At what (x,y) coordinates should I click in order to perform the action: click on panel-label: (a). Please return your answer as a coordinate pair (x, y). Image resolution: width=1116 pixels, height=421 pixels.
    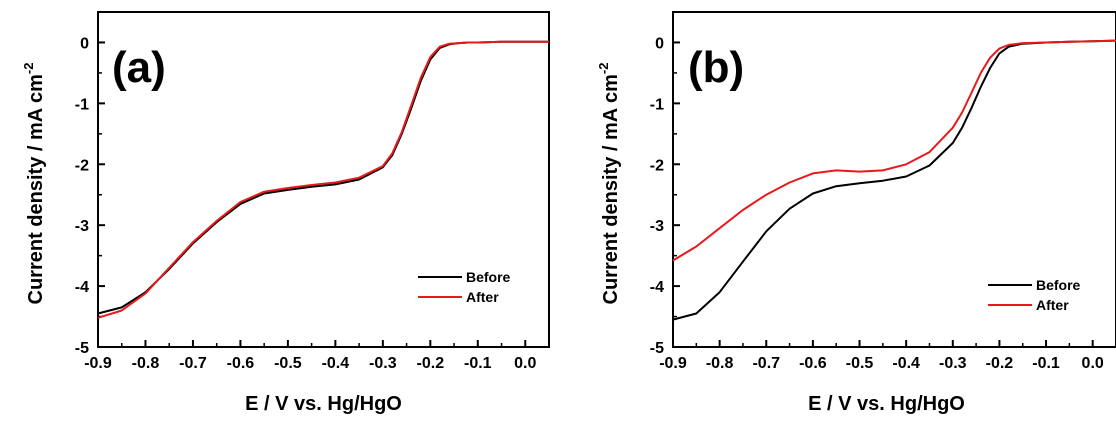
    Looking at the image, I should click on (139, 67).